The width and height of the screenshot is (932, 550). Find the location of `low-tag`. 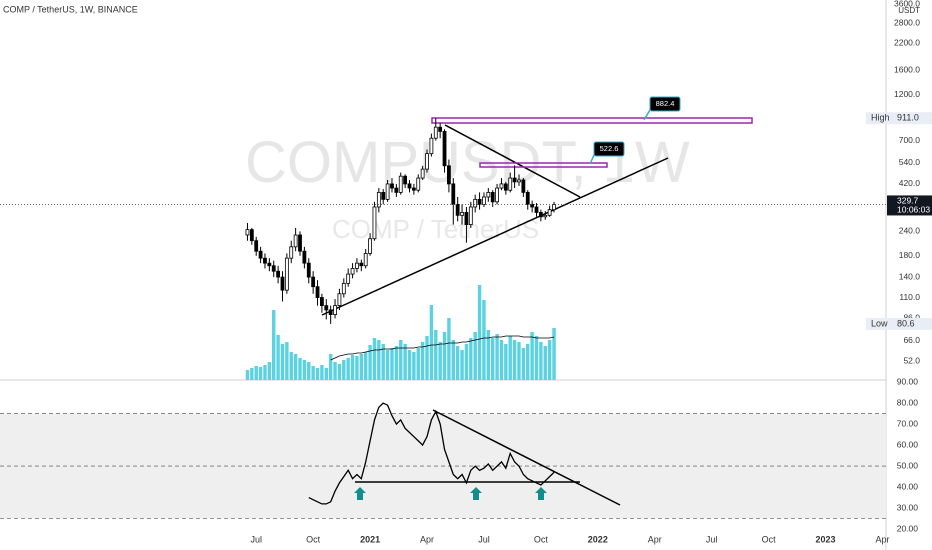

low-tag is located at coordinates (899, 323).